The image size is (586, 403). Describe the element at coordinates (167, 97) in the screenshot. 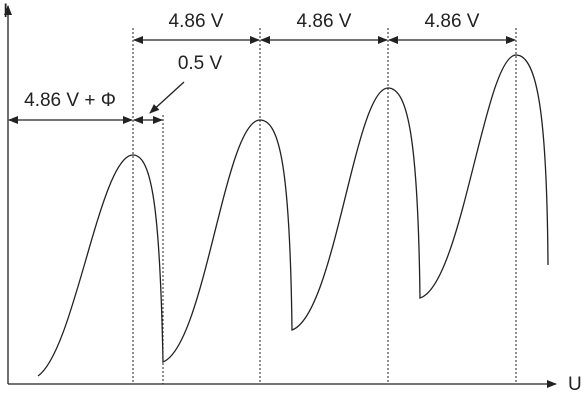

I see `gap-pointer` at that location.